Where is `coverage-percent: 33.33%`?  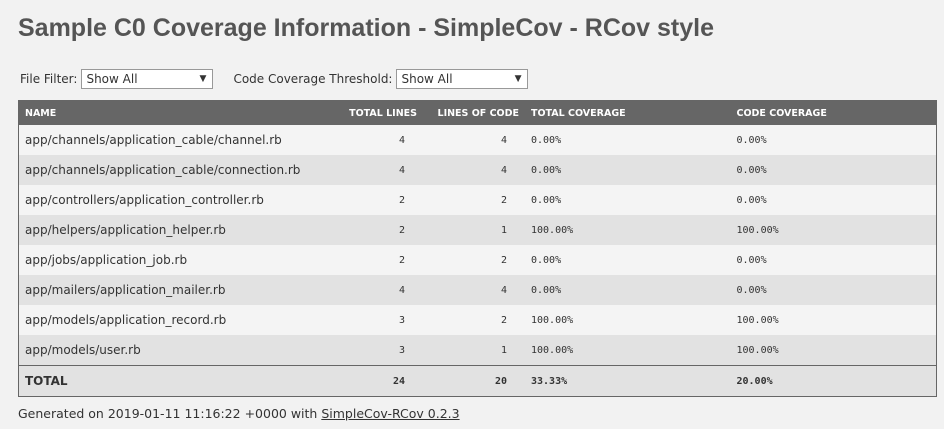 coverage-percent: 33.33% is located at coordinates (564, 381).